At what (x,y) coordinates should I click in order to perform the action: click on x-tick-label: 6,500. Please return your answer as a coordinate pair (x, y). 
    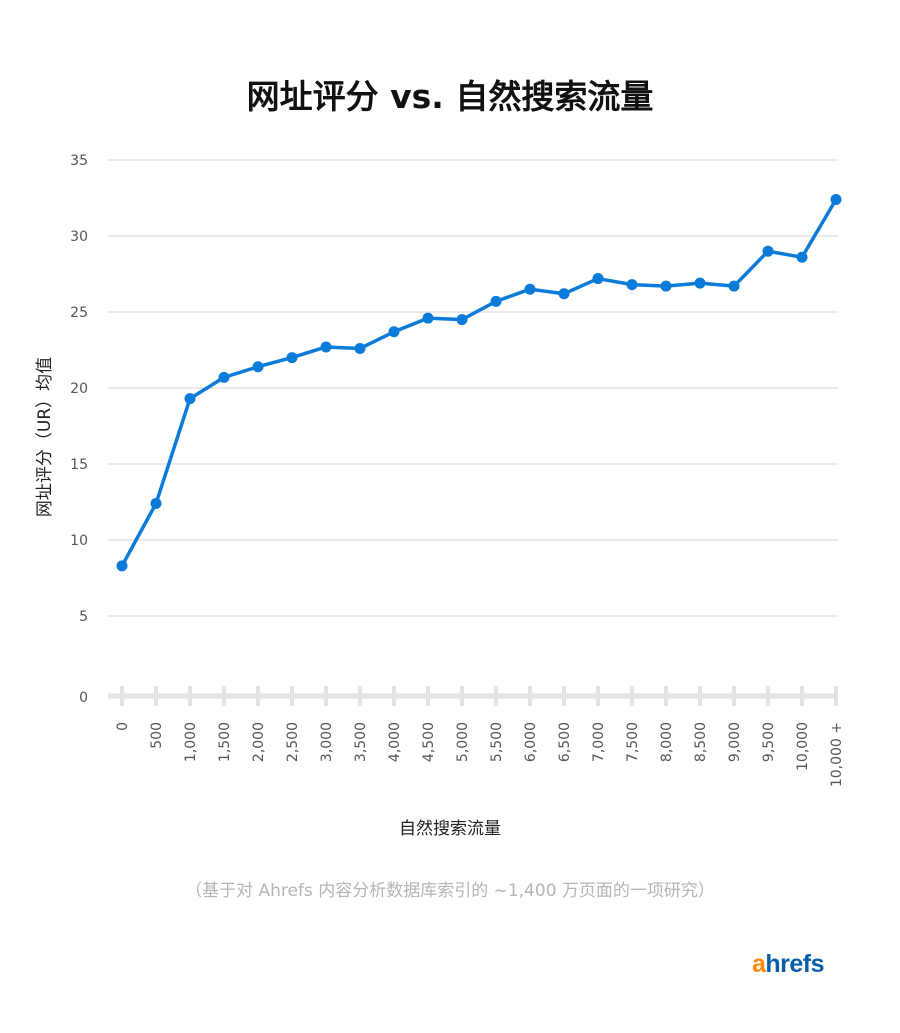
    Looking at the image, I should click on (565, 742).